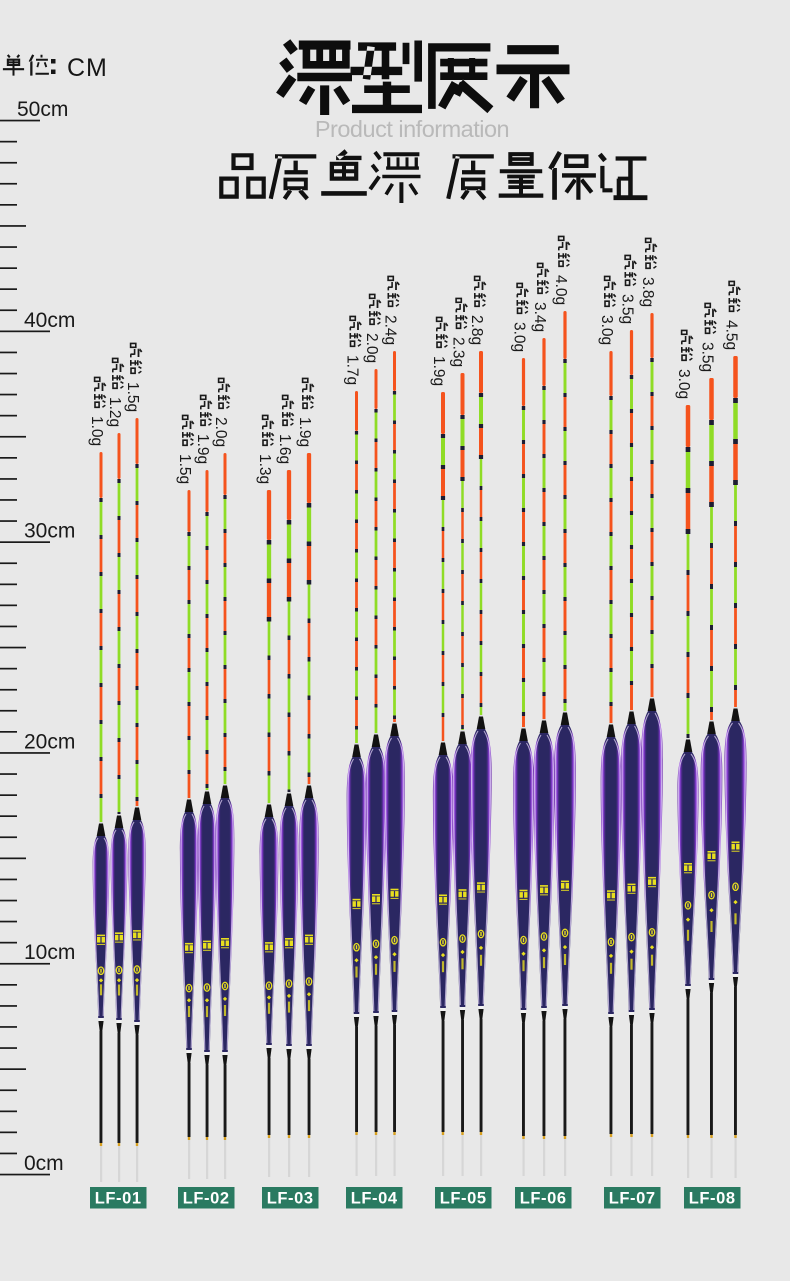 Image resolution: width=790 pixels, height=1281 pixels. I want to click on svg-text: 1.6g, so click(284, 449).